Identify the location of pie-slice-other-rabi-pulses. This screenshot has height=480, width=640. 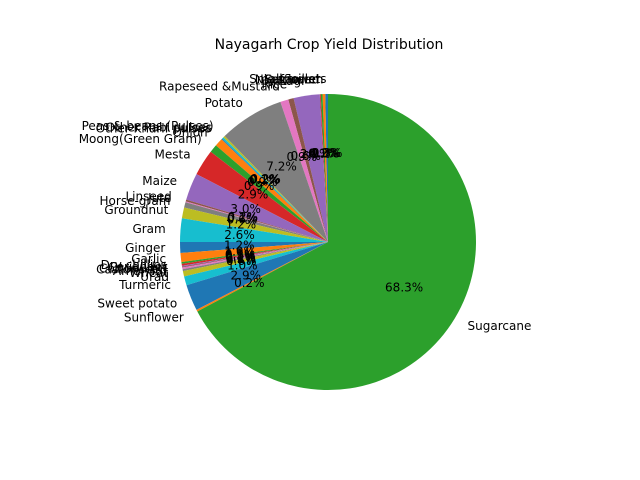
(275, 189).